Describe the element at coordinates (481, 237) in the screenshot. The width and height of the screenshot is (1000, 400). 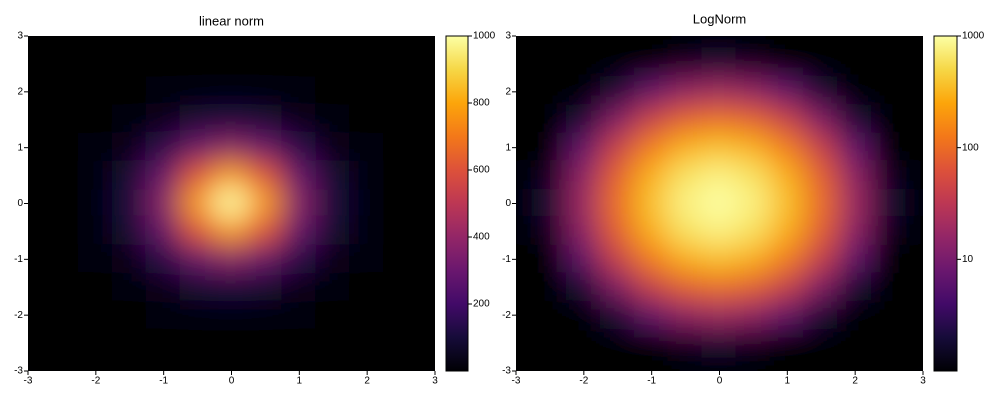
I see `colorbar-tick-label: 400` at that location.